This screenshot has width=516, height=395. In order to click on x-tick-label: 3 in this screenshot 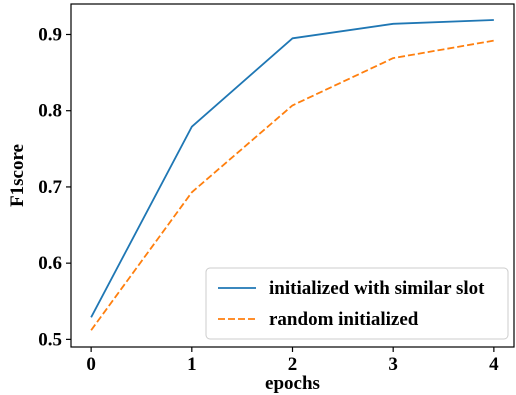, I will do `click(393, 364)`.